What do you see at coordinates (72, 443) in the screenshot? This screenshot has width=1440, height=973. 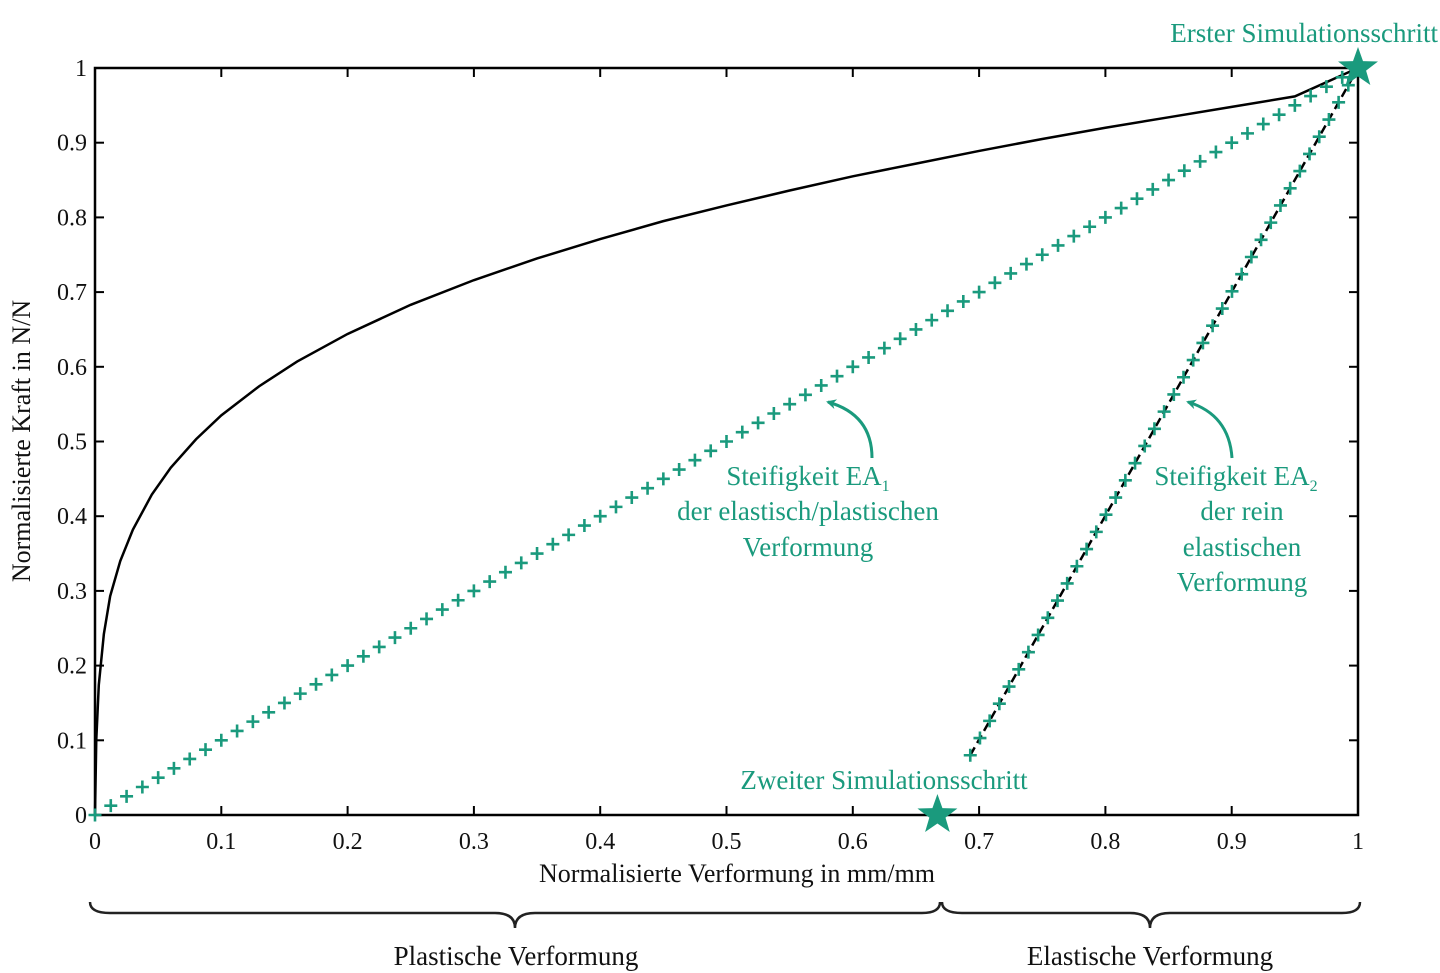 I see `y-tick-label: 0.5` at bounding box center [72, 443].